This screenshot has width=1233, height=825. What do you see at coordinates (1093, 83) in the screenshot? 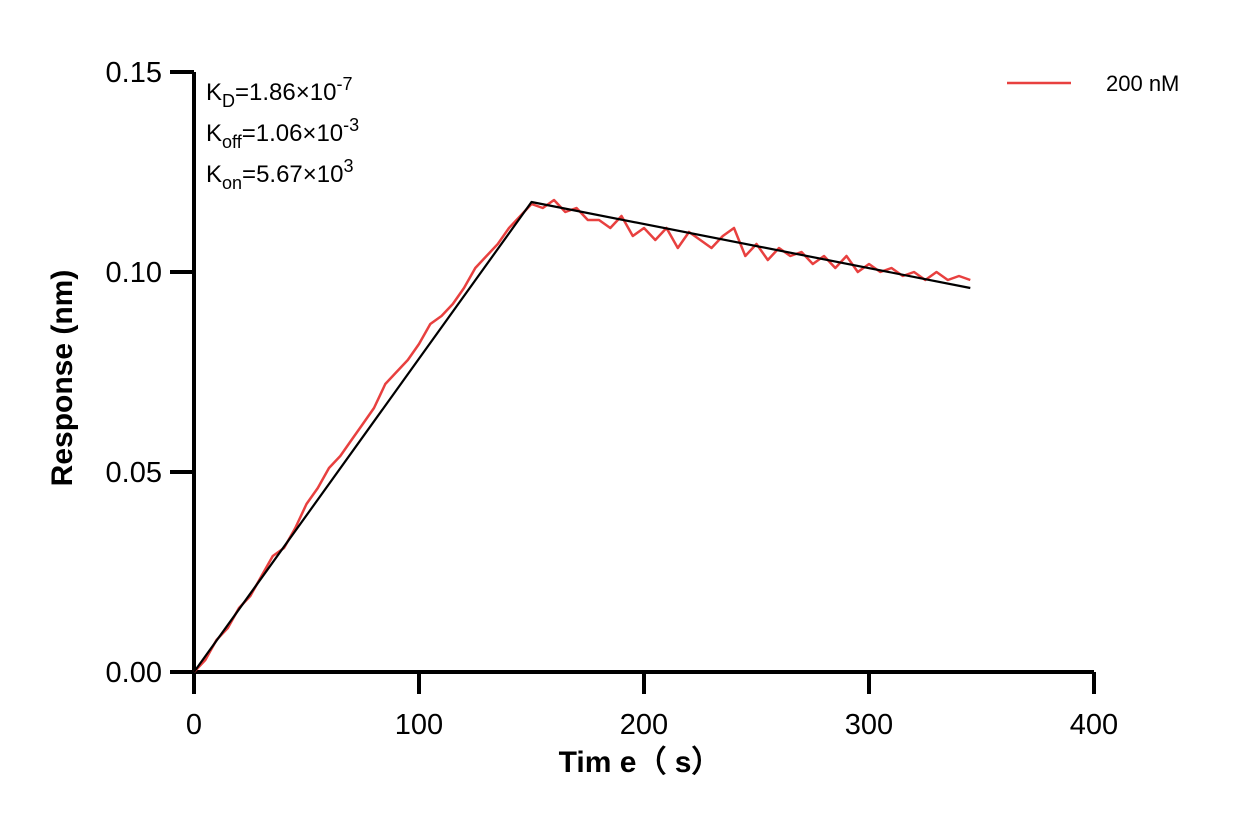
I see `legend: 200 nM` at bounding box center [1093, 83].